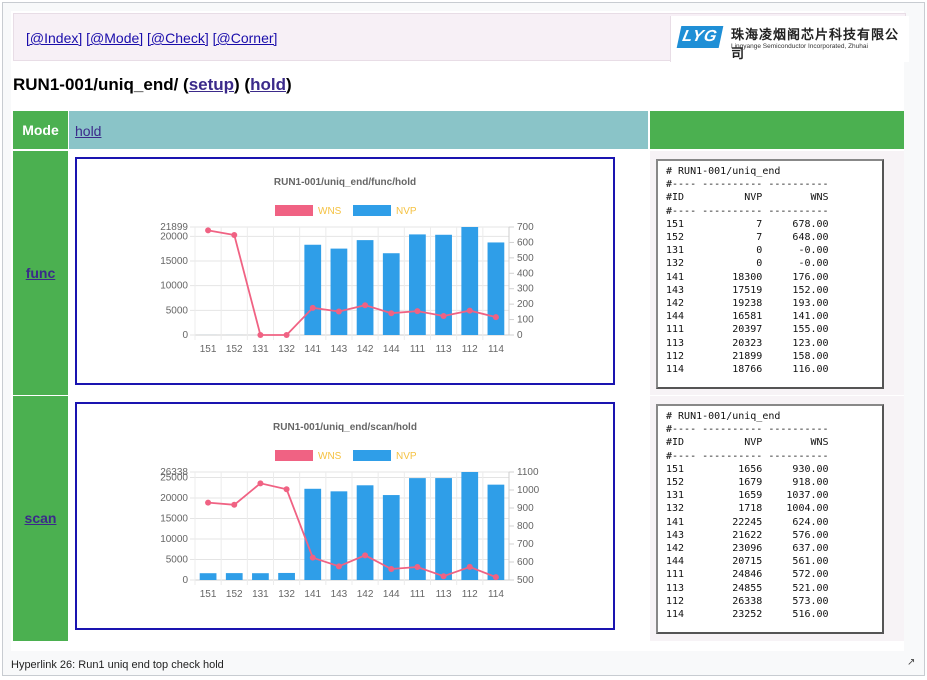  I want to click on row-link-func: func, so click(40, 273).